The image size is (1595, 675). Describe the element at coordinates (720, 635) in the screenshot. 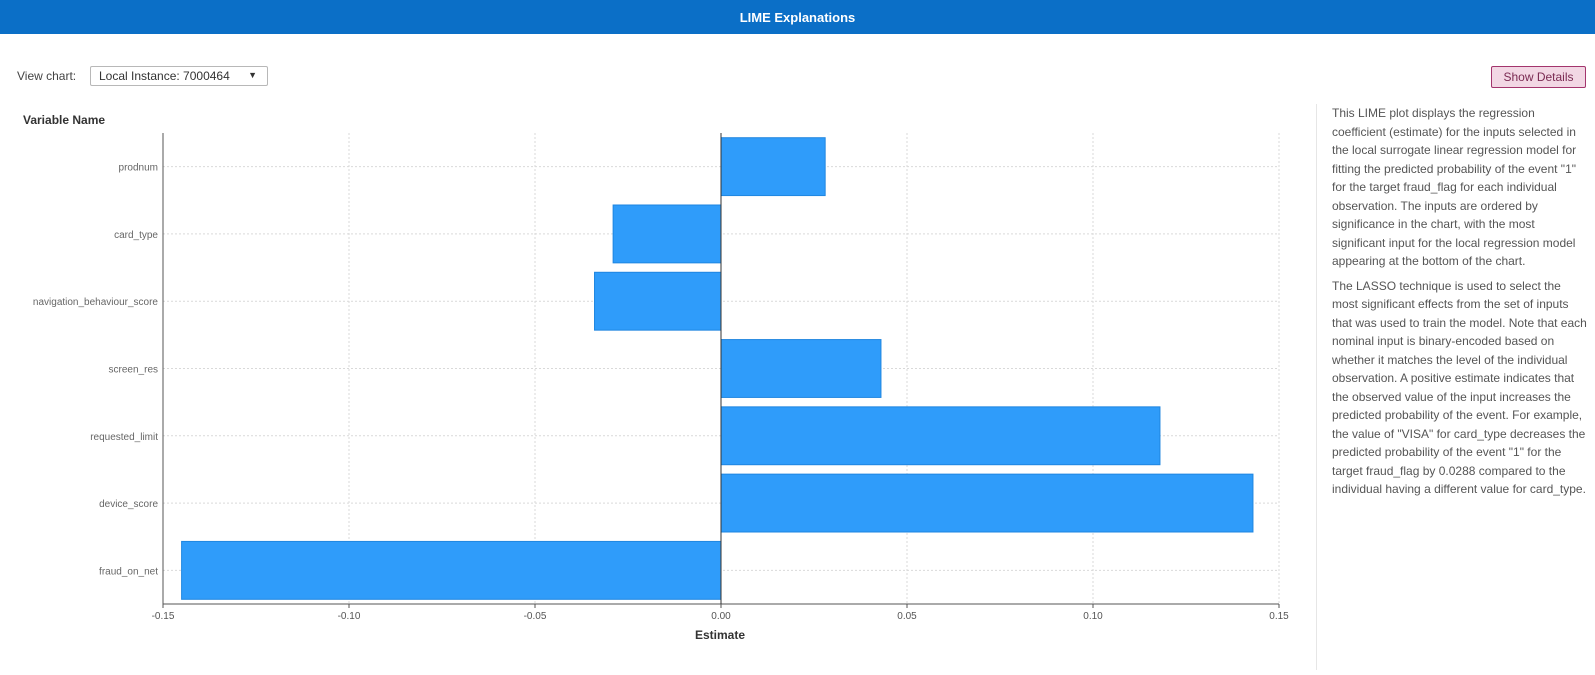

I see `x-axis-title: Estimate` at that location.